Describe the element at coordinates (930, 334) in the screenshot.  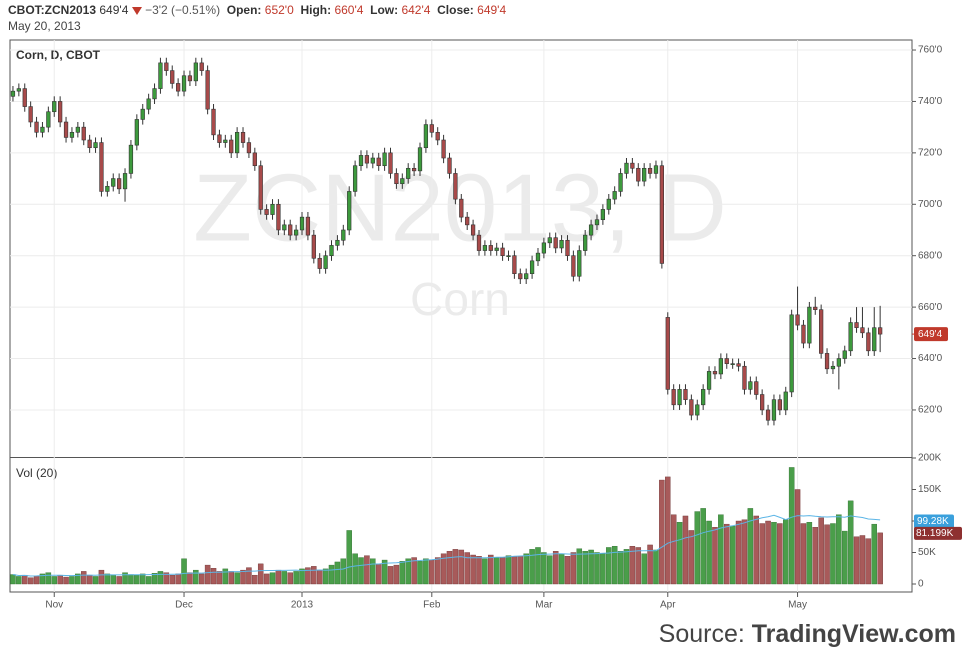
I see `last-price-label: 649'4` at that location.